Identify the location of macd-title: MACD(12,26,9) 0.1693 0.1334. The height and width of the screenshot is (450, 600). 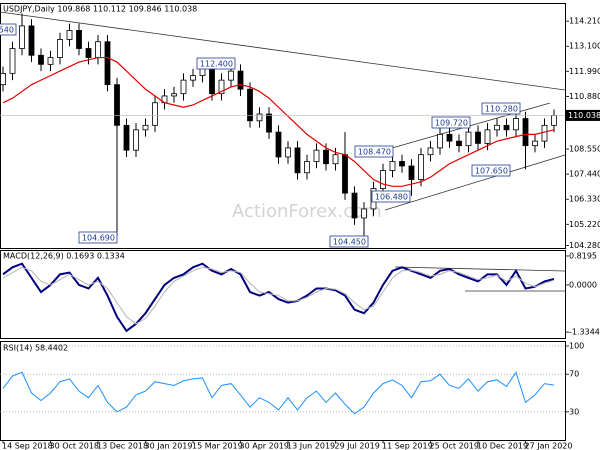
(64, 256).